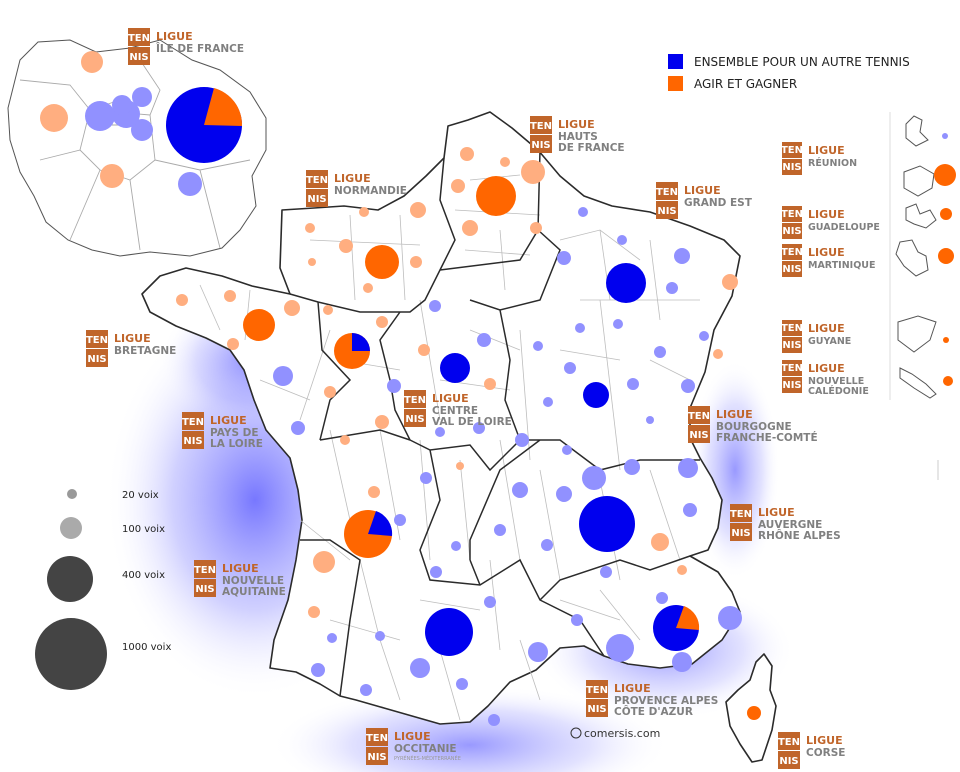 The width and height of the screenshot is (960, 772). What do you see at coordinates (825, 753) in the screenshot?
I see `region-label-line: CORSE` at bounding box center [825, 753].